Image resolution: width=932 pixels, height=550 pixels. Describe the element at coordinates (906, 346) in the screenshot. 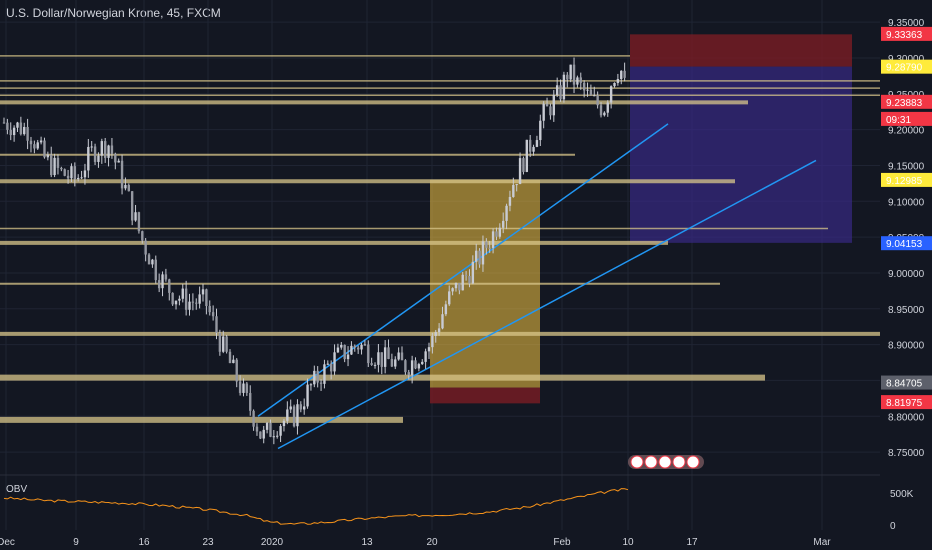

I see `y-tick-label: 8.90000` at that location.